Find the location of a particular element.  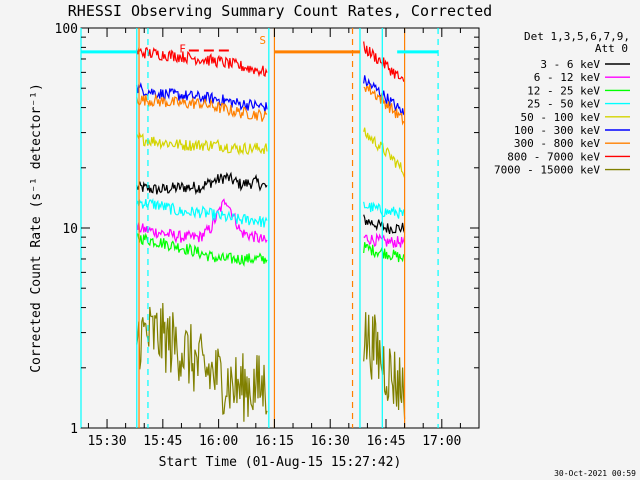

series-800-7000-kev is located at coordinates (270, 62).